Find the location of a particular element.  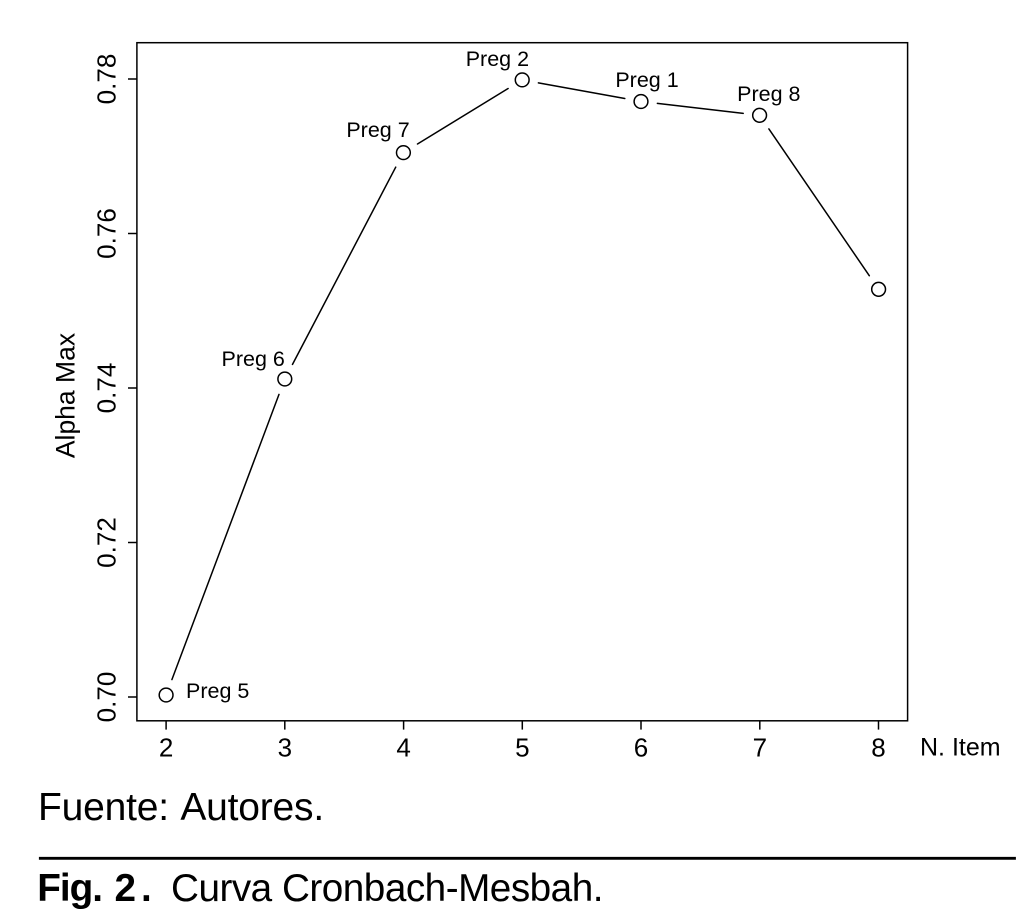

svg-text: N. Item is located at coordinates (960, 748).